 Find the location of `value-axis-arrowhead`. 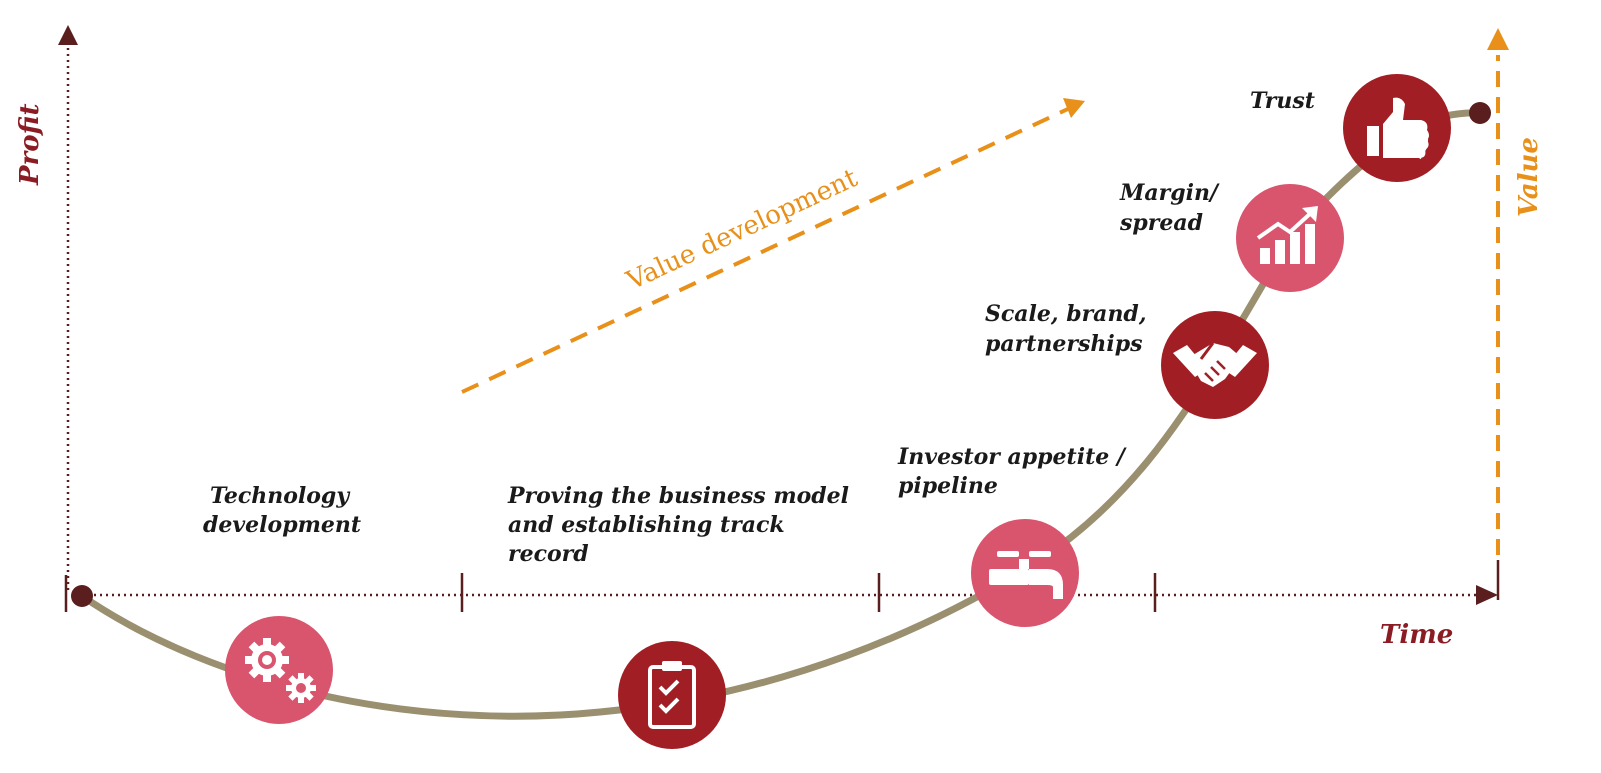

value-axis-arrowhead is located at coordinates (1498, 39).